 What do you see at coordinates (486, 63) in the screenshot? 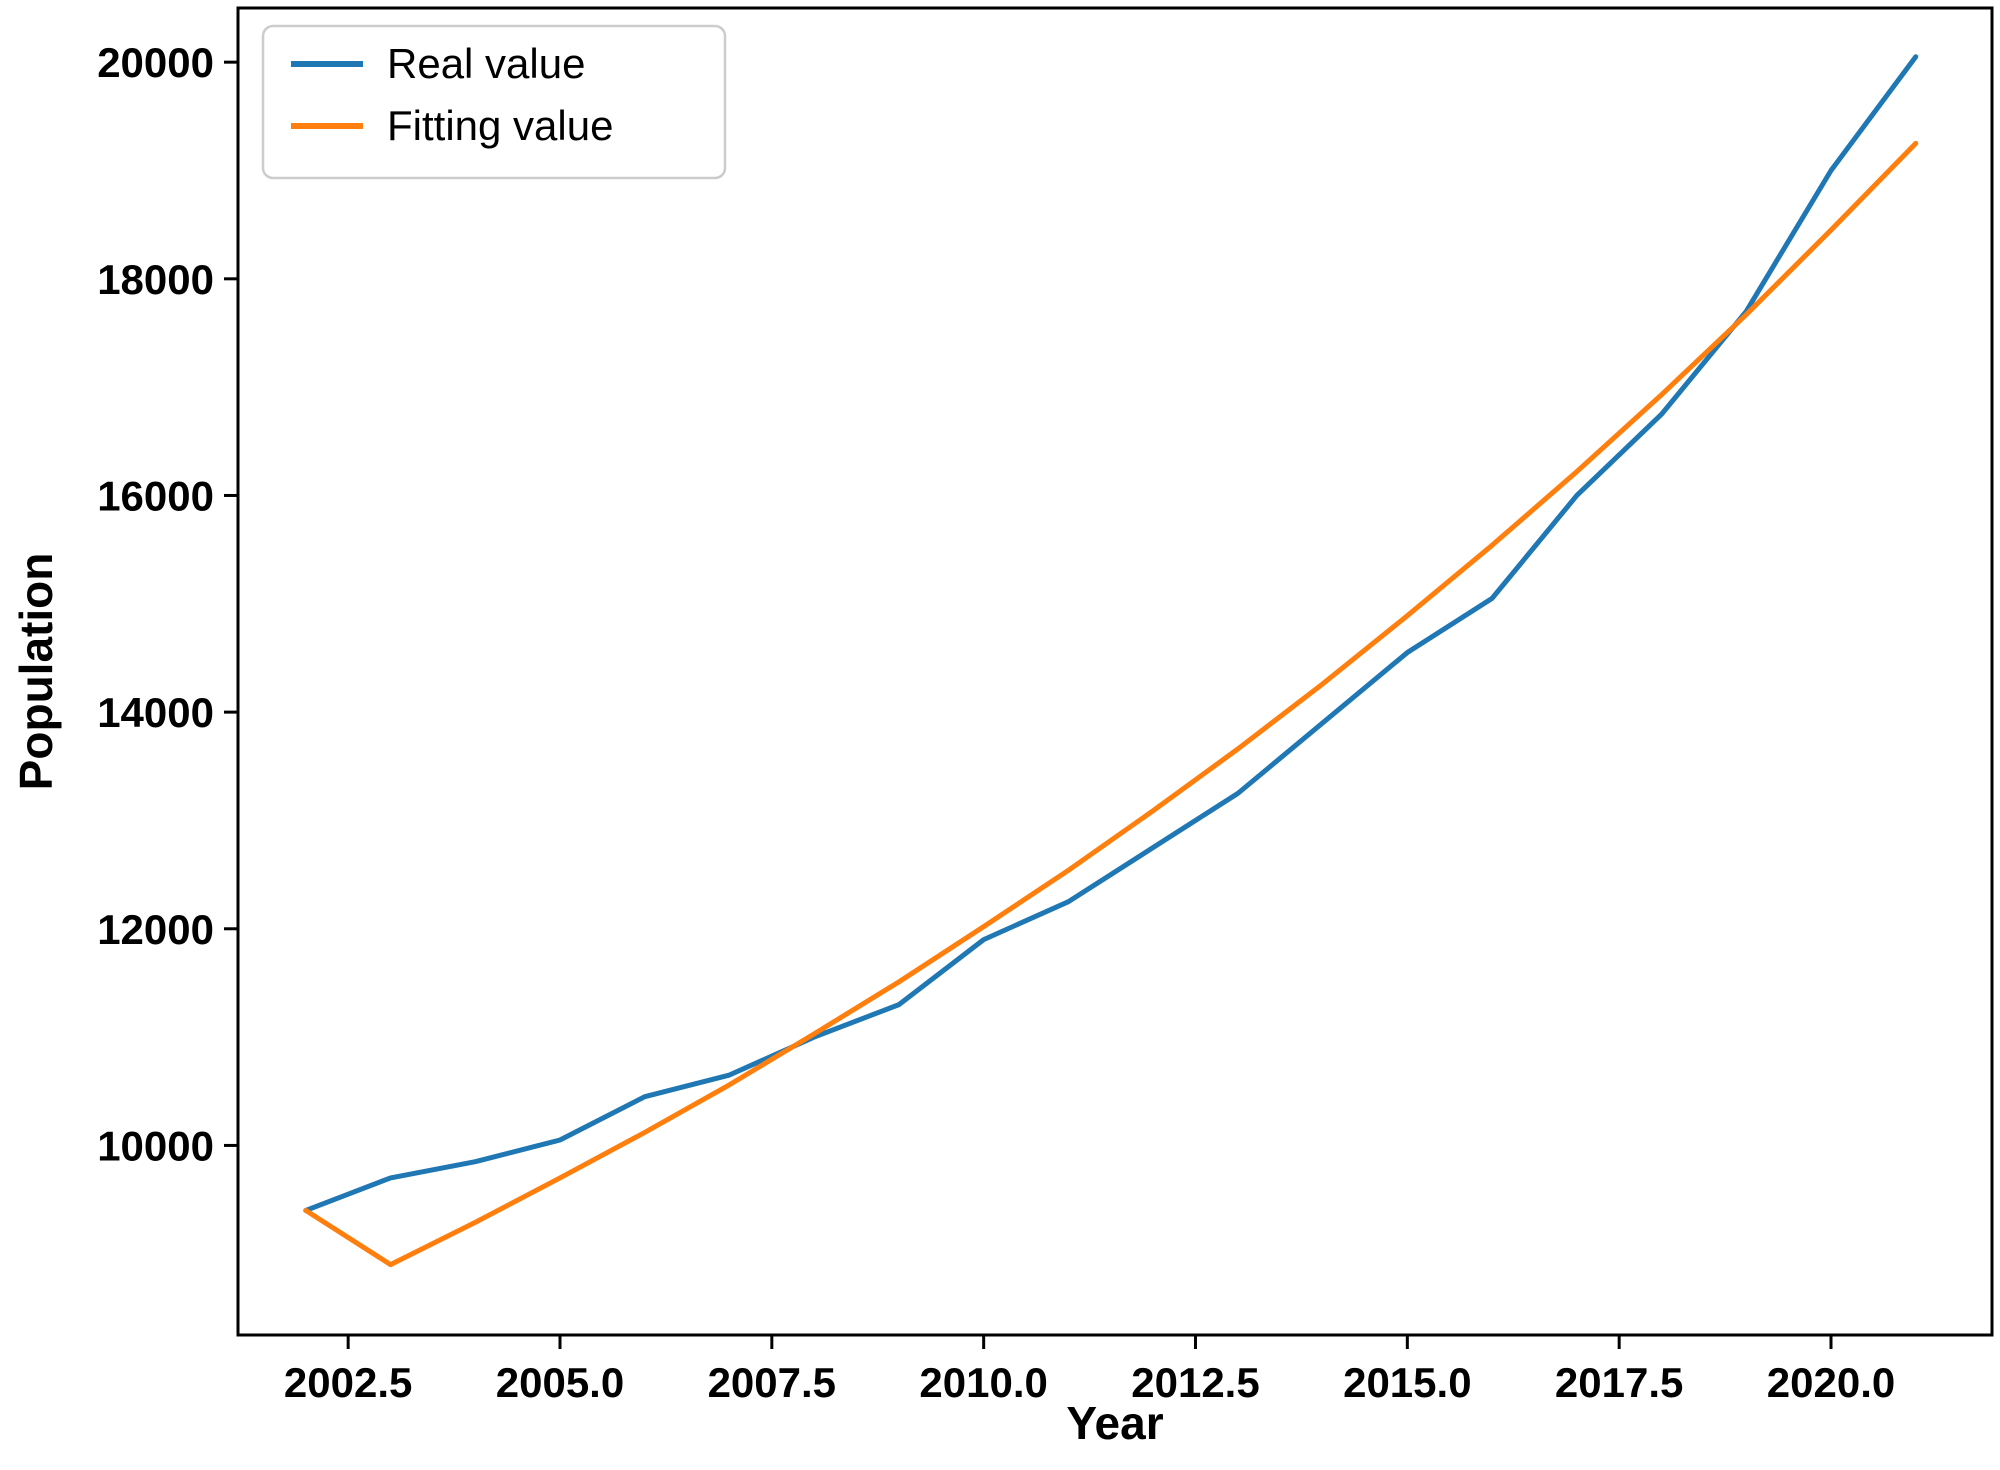
I see `legend-label: Real value` at bounding box center [486, 63].